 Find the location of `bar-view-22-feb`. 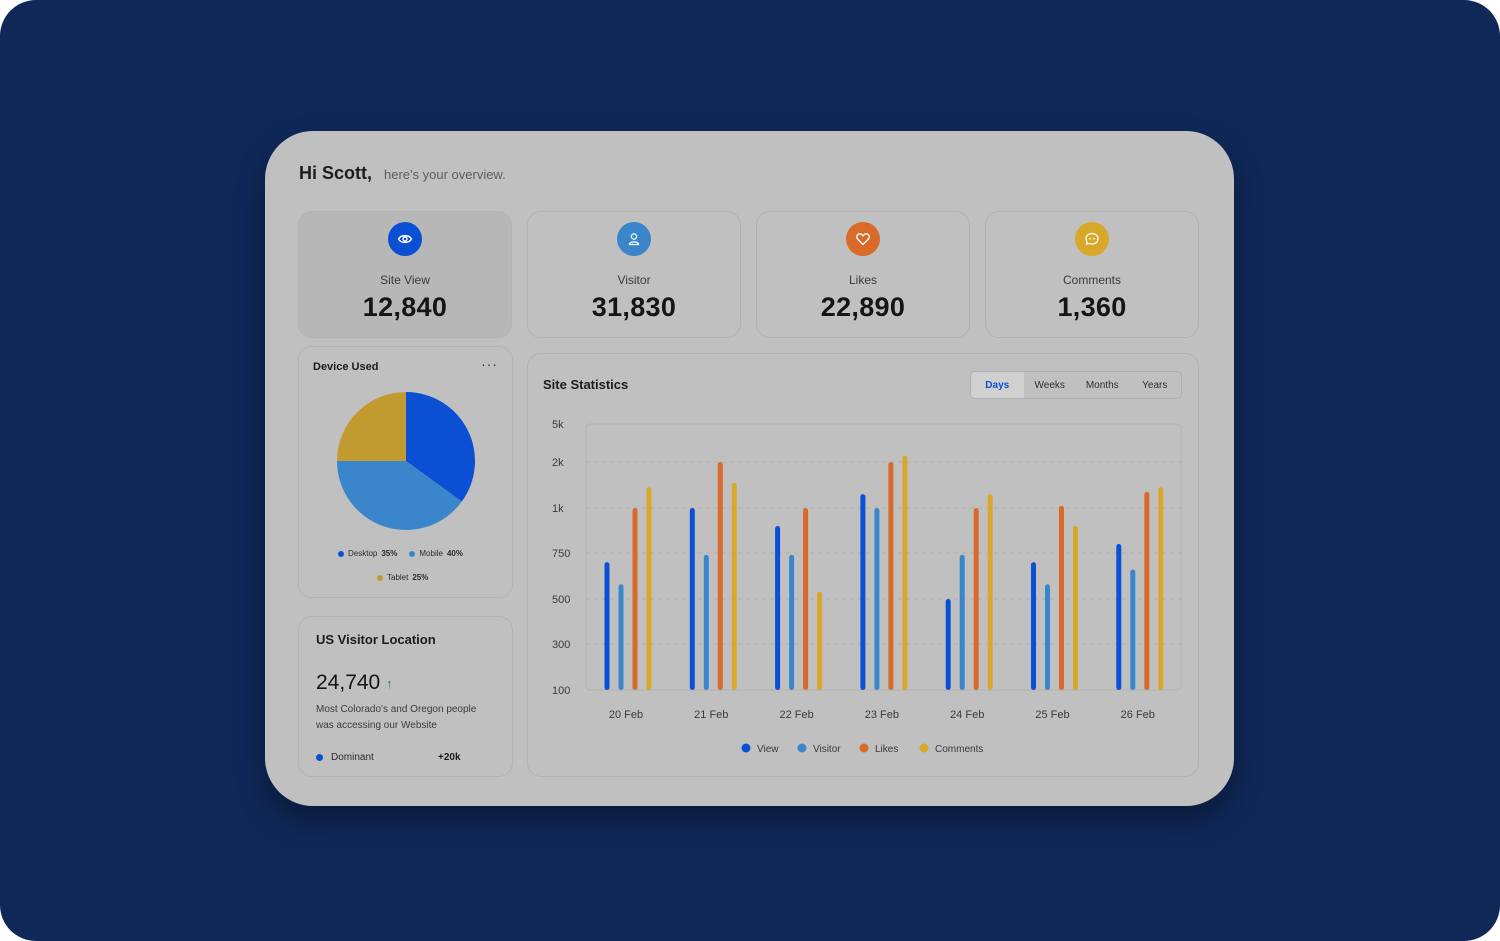

bar-view-22-feb is located at coordinates (778, 608).